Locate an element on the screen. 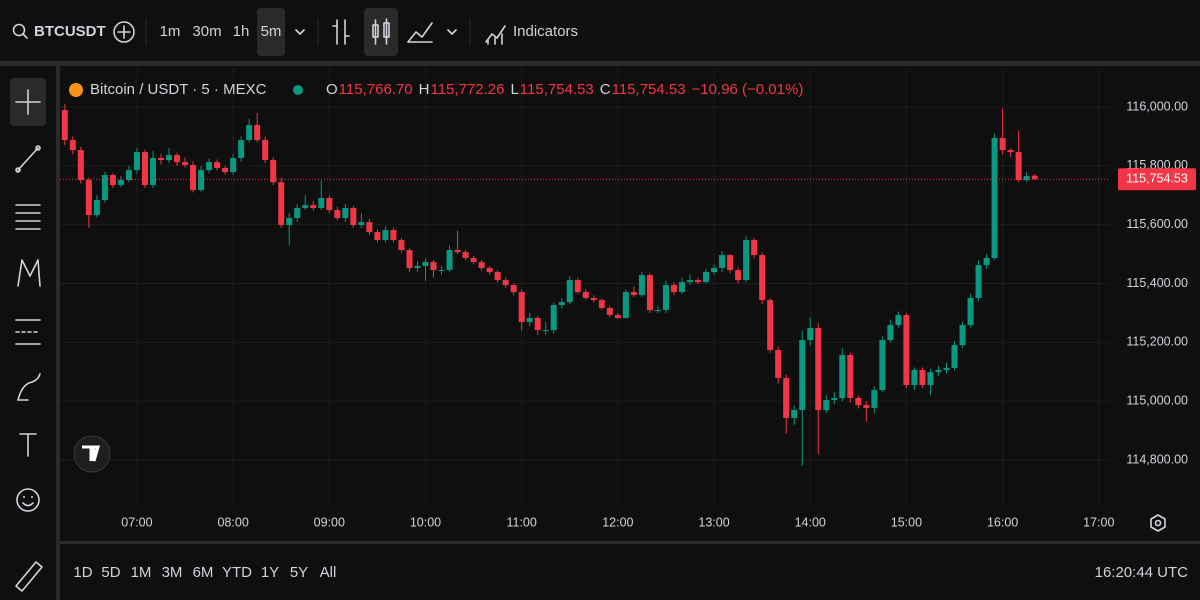 The width and height of the screenshot is (1200, 600). indicators-button: Indicators is located at coordinates (545, 31).